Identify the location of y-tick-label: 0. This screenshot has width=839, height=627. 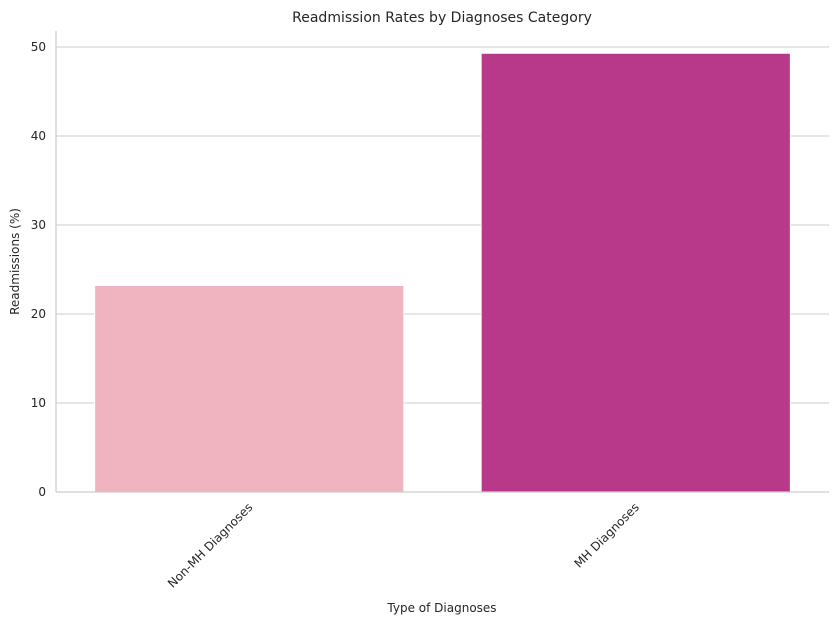
(42, 492).